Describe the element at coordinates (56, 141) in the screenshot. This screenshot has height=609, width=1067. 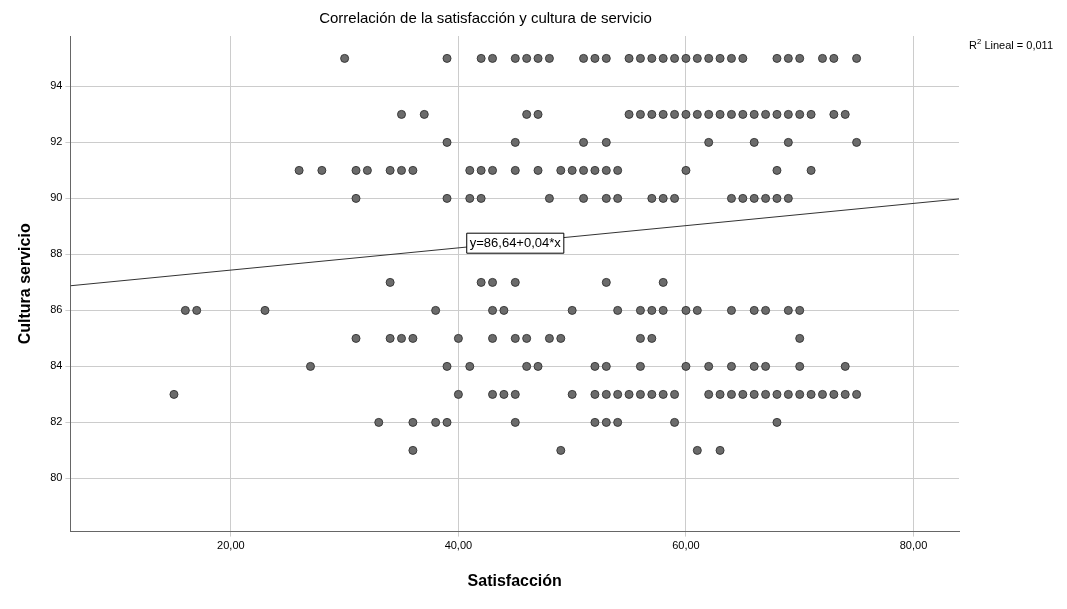
I see `y-tick-label: 92` at that location.